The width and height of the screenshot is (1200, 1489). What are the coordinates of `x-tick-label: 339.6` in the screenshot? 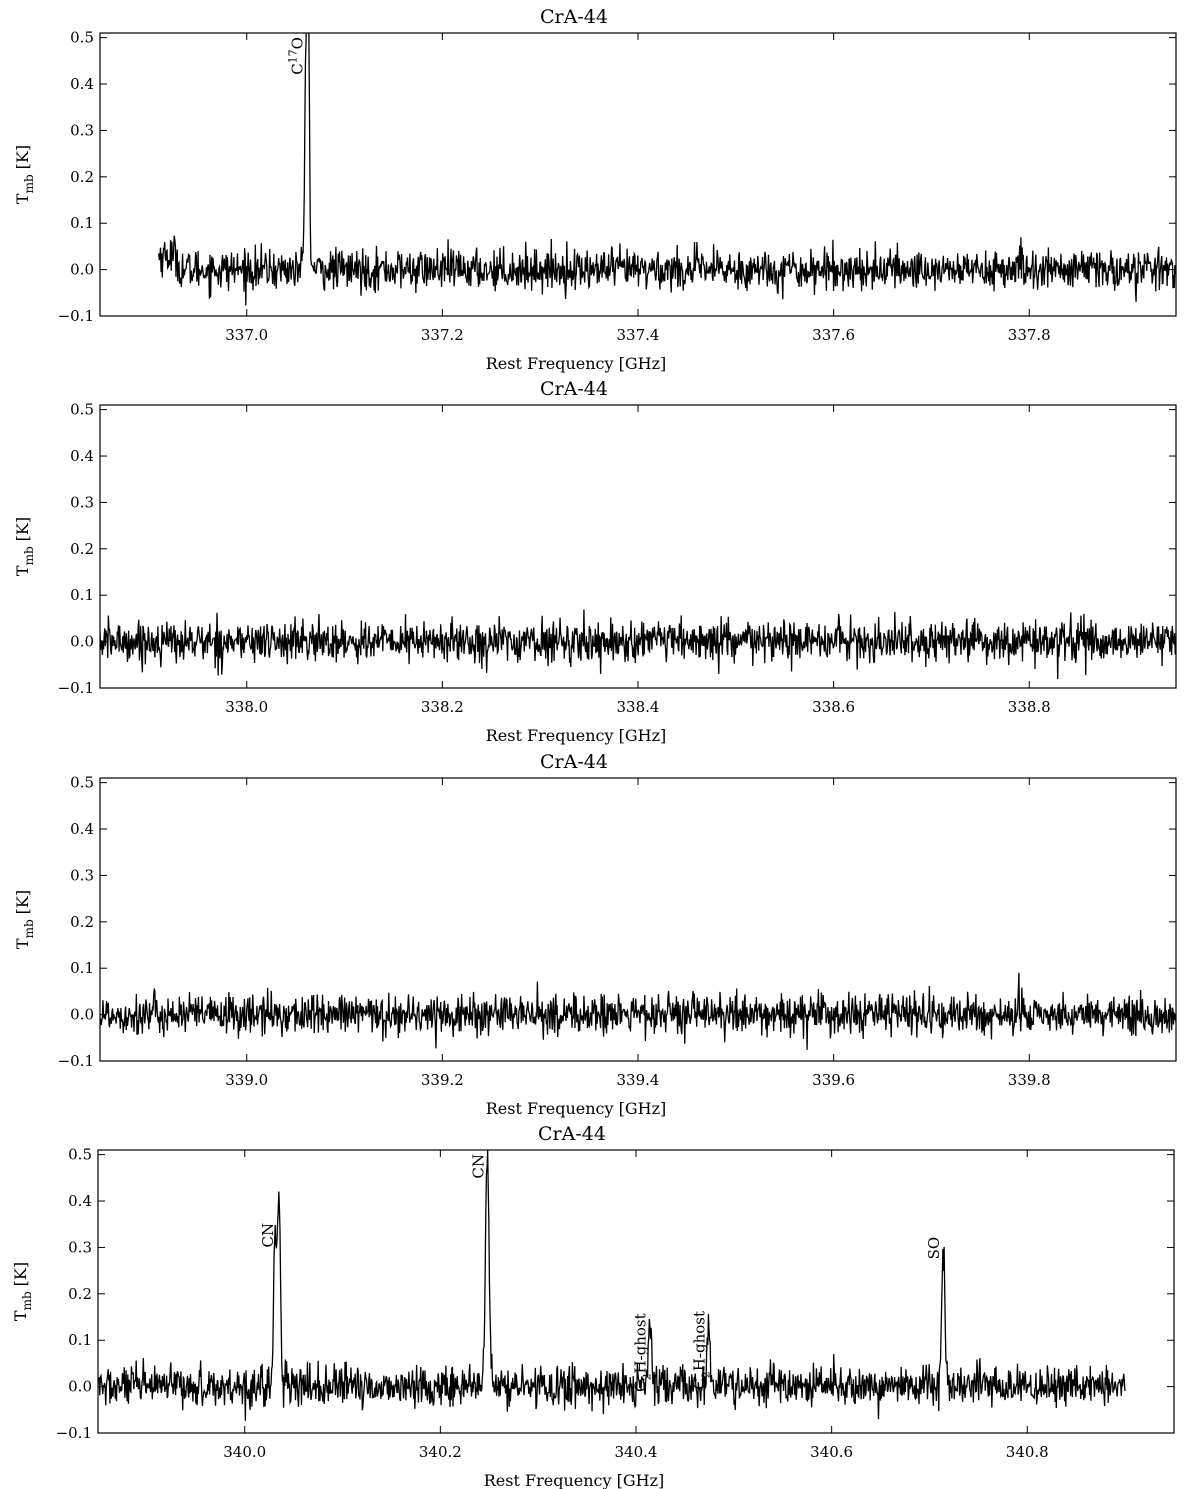 It's located at (833, 1080).